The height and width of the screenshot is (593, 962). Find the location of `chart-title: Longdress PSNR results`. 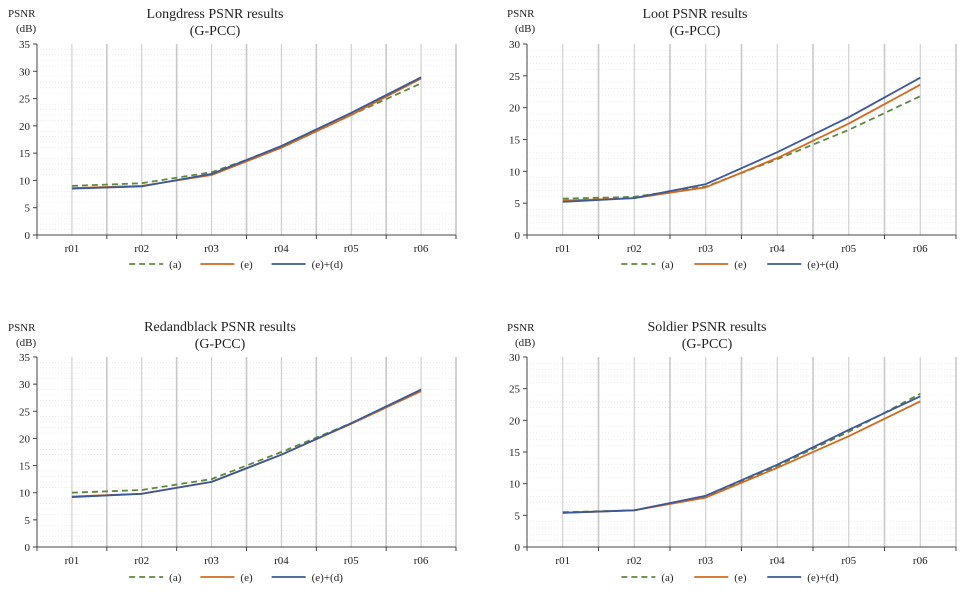

chart-title: Longdress PSNR results is located at coordinates (215, 14).